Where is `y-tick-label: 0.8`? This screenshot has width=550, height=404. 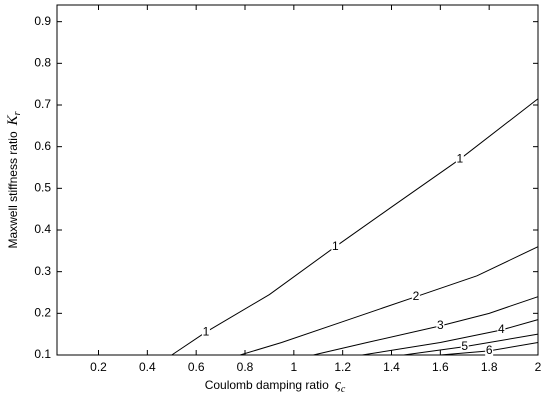
y-tick-label: 0.8 is located at coordinates (42, 63).